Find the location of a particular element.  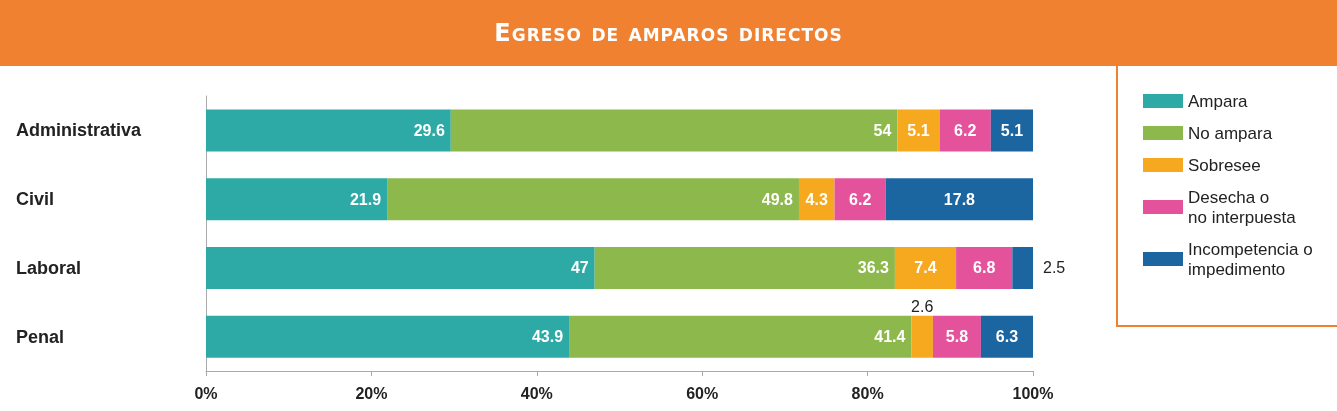

data-label: 6.8 is located at coordinates (984, 268).